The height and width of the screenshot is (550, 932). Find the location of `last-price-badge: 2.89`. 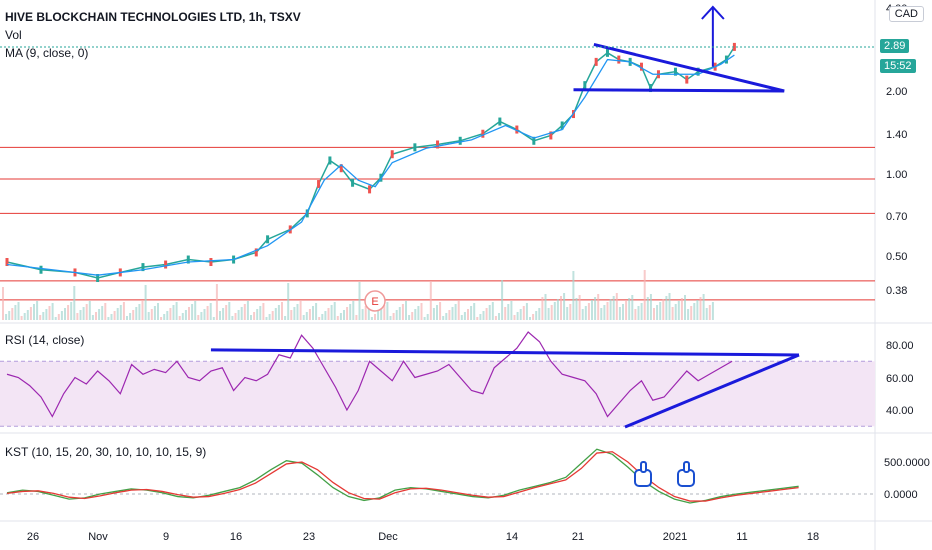

last-price-badge: 2.89 is located at coordinates (895, 46).